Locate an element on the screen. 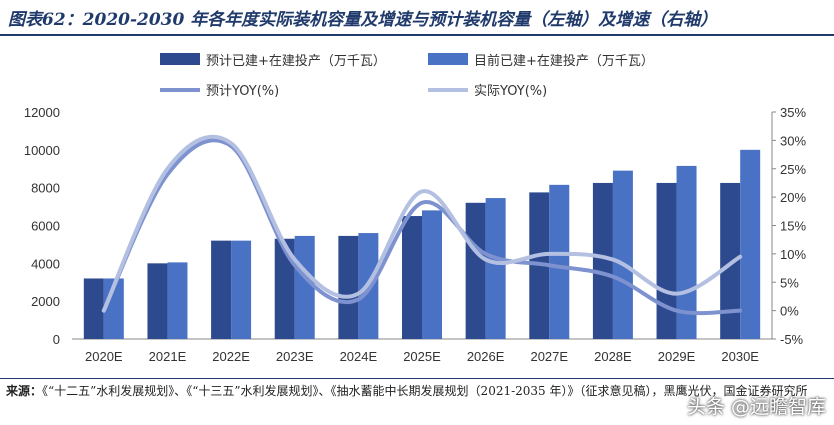 This screenshot has height=425, width=834. right-tick-label: 15% is located at coordinates (793, 226).